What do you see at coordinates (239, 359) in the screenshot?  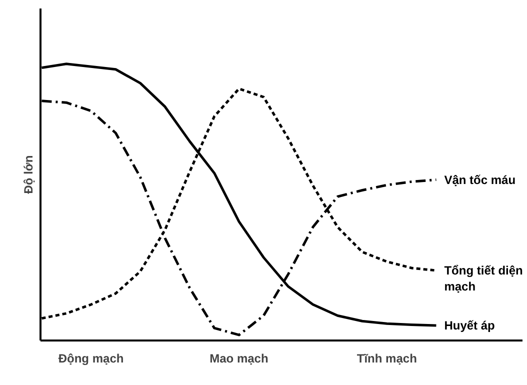 I see `x-tick-label: Mao mạch` at bounding box center [239, 359].